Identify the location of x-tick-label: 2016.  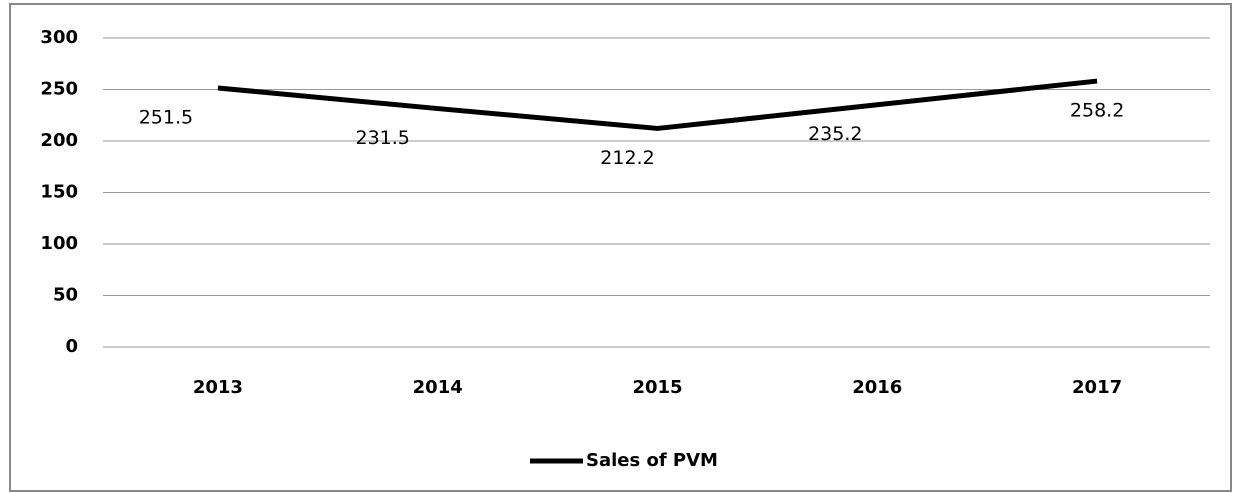
(877, 387).